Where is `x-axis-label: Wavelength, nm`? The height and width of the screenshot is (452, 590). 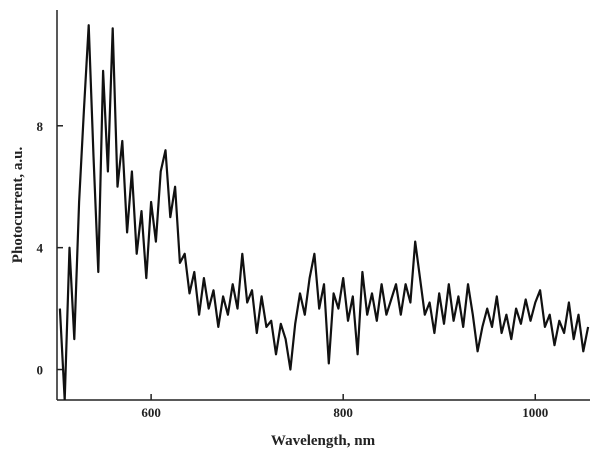
x-axis-label: Wavelength, nm is located at coordinates (323, 441).